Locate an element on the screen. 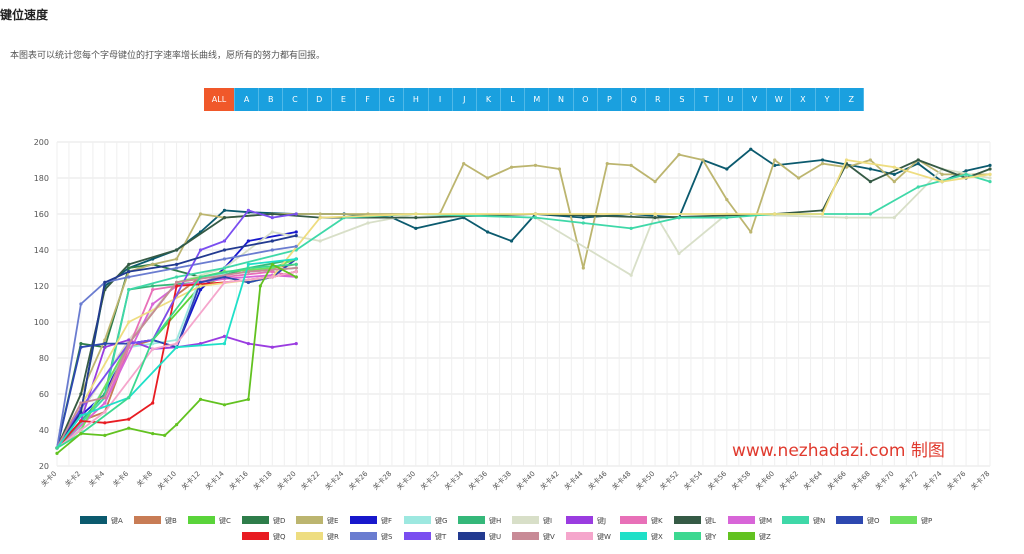 This screenshot has height=554, width=1024. y-tick-label: 200 is located at coordinates (41, 142).